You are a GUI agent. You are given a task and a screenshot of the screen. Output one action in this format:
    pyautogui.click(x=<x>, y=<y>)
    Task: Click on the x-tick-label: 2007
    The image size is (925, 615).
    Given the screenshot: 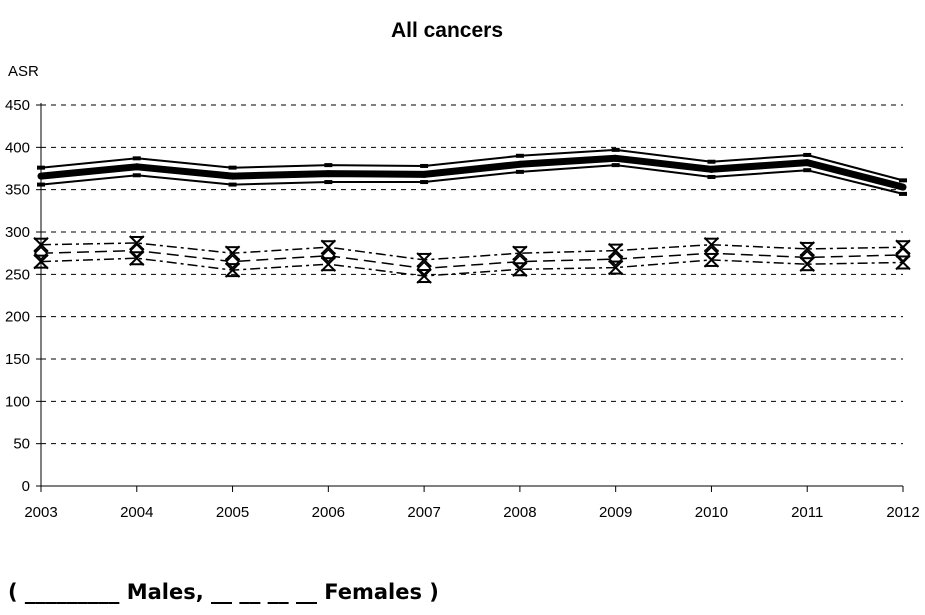 What is the action you would take?
    pyautogui.click(x=423, y=512)
    